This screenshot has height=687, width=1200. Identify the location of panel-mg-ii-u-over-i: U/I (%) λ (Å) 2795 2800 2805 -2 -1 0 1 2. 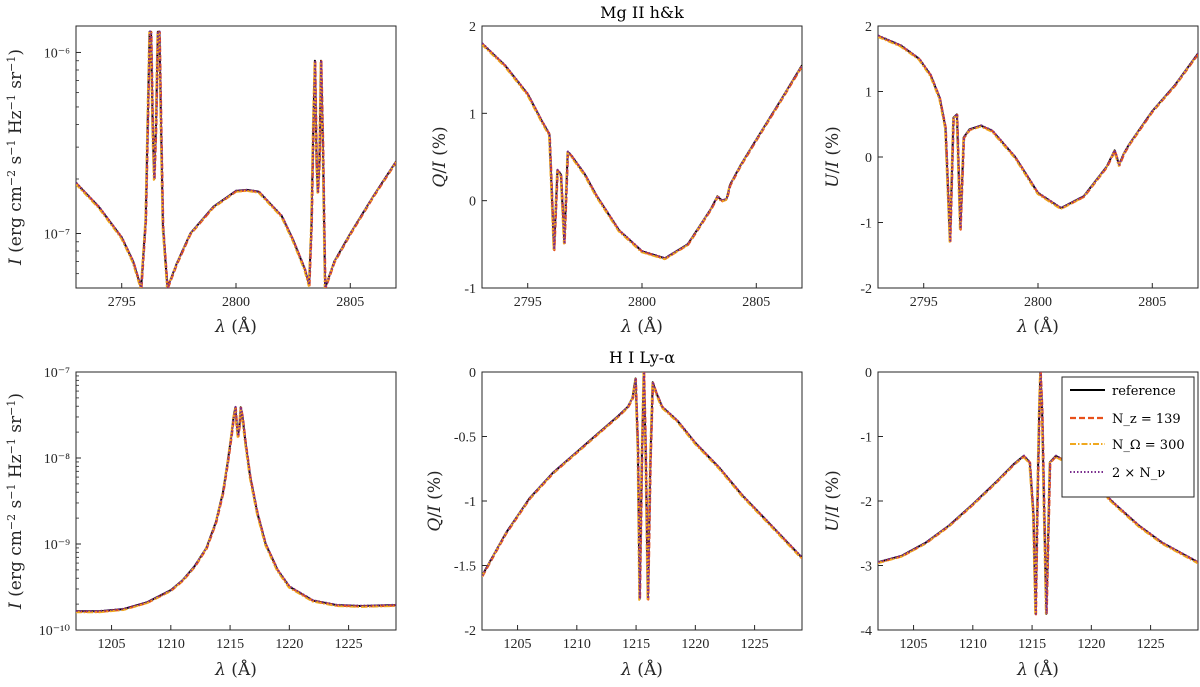
(1011, 178).